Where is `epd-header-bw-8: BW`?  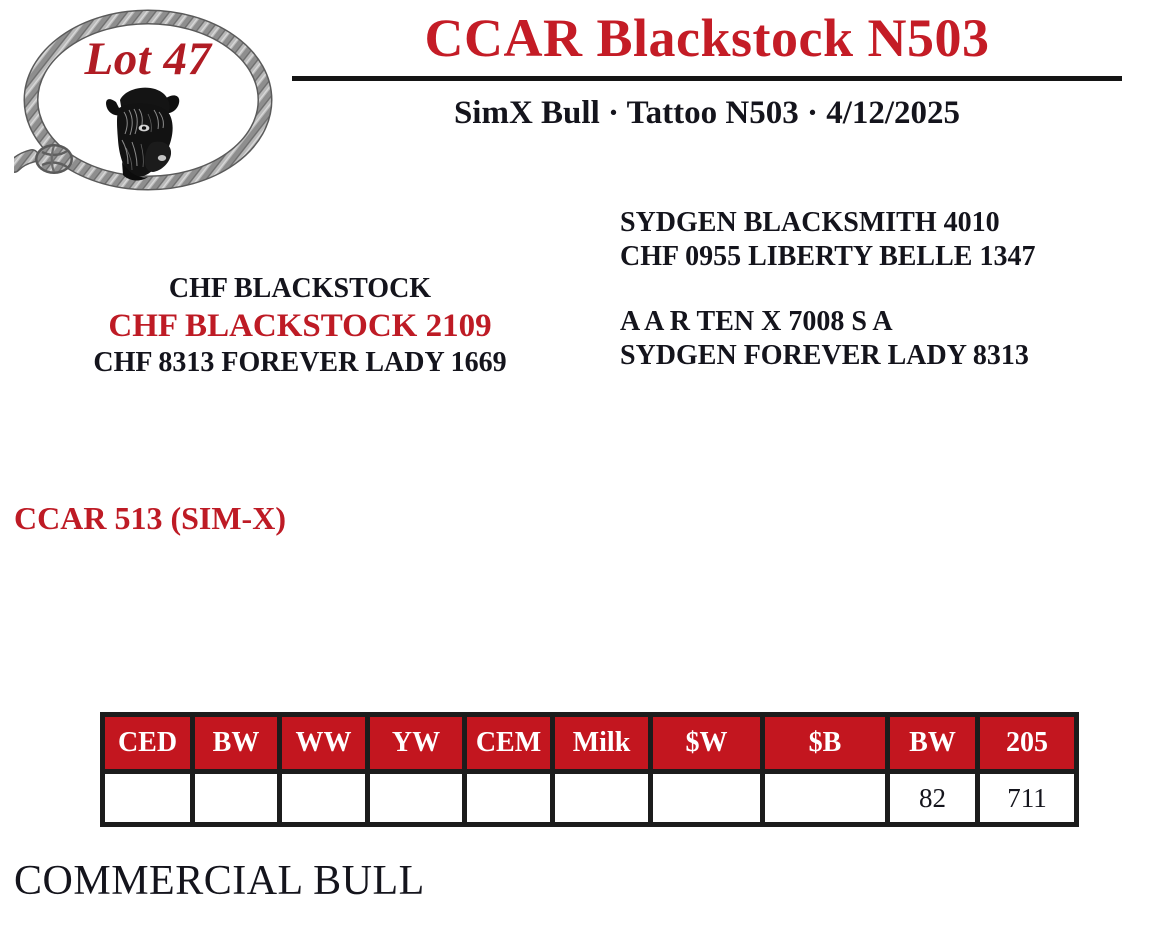
epd-header-bw-8: BW is located at coordinates (932, 743).